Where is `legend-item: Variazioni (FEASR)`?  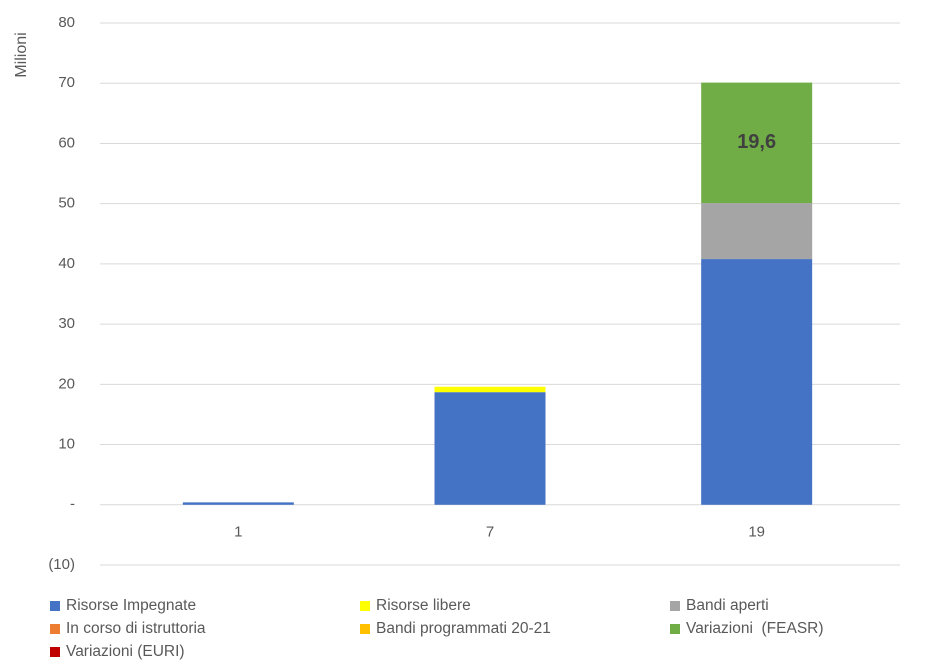 legend-item: Variazioni (FEASR) is located at coordinates (747, 629).